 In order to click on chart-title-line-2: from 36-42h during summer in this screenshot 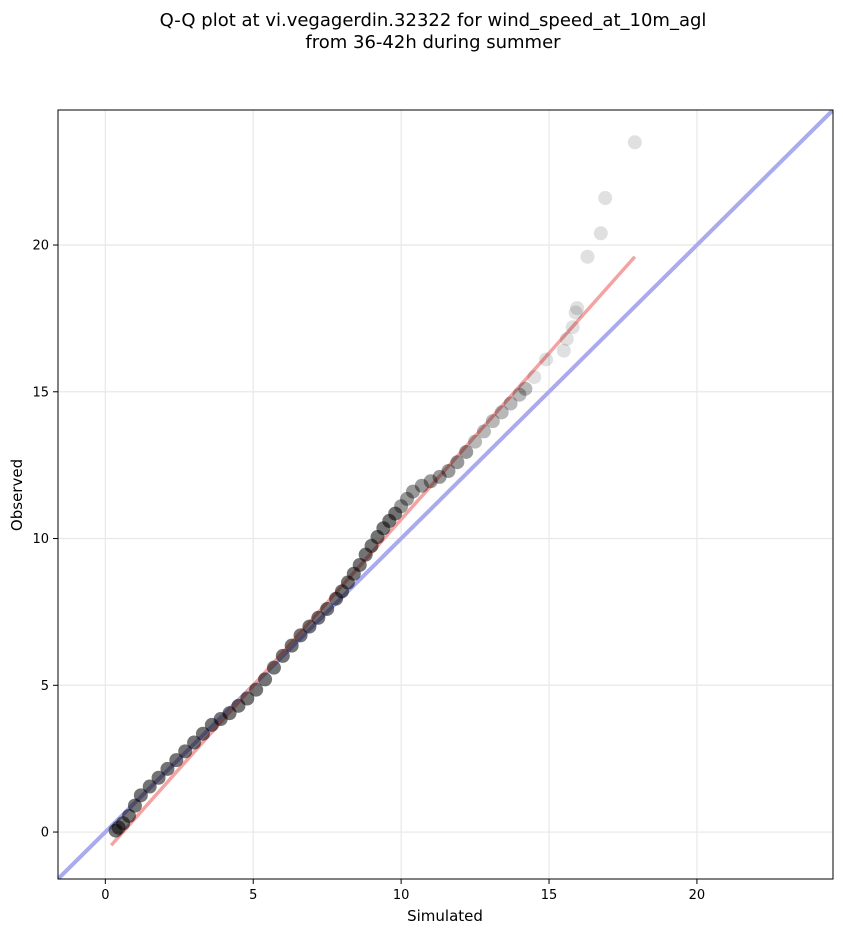, I will do `click(433, 42)`.